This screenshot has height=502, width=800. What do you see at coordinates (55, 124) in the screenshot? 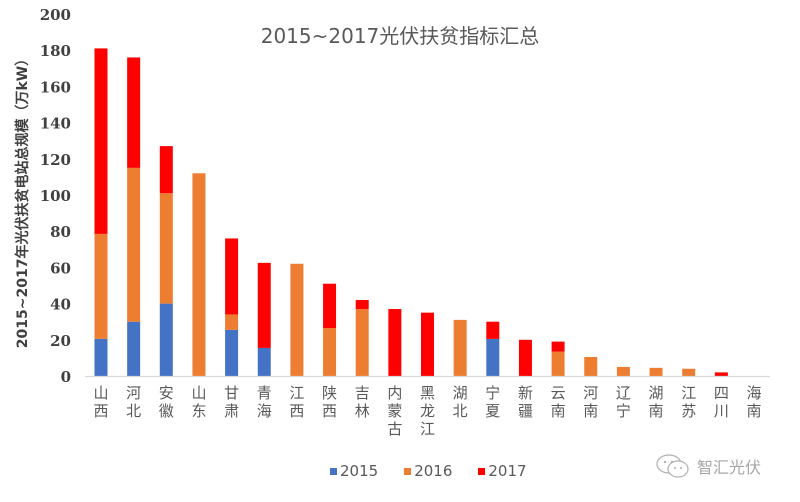
I see `y-tick-label: 140` at bounding box center [55, 124].